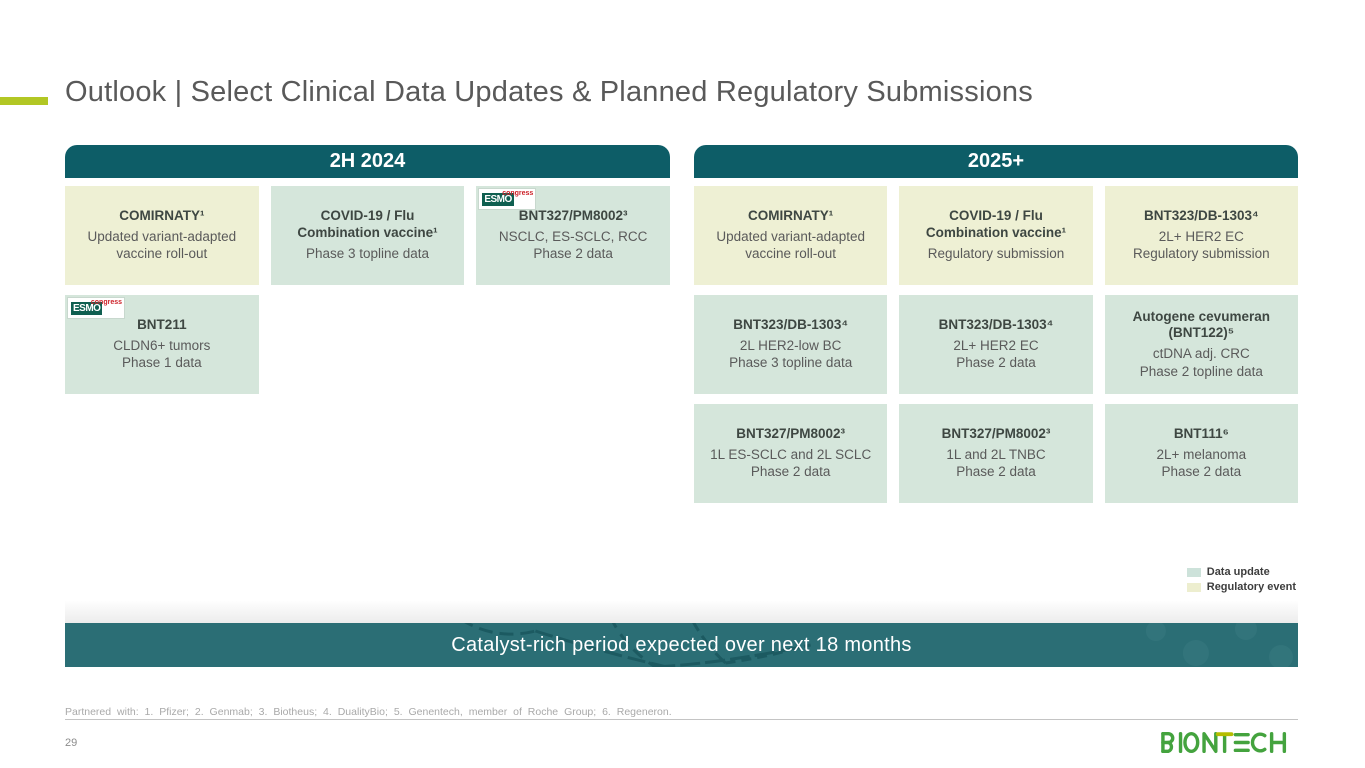  I want to click on card-bnt111-2025: BNT111⁶ 2L+ melanoma Phase 2 data, so click(1201, 453).